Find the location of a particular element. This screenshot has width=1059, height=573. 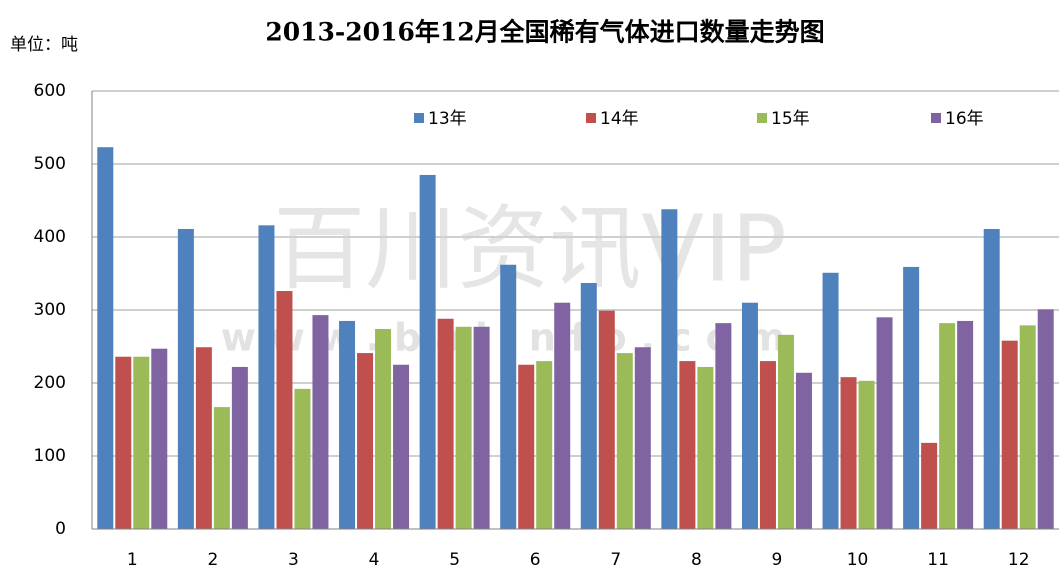

legend-label: 14年 is located at coordinates (619, 119).